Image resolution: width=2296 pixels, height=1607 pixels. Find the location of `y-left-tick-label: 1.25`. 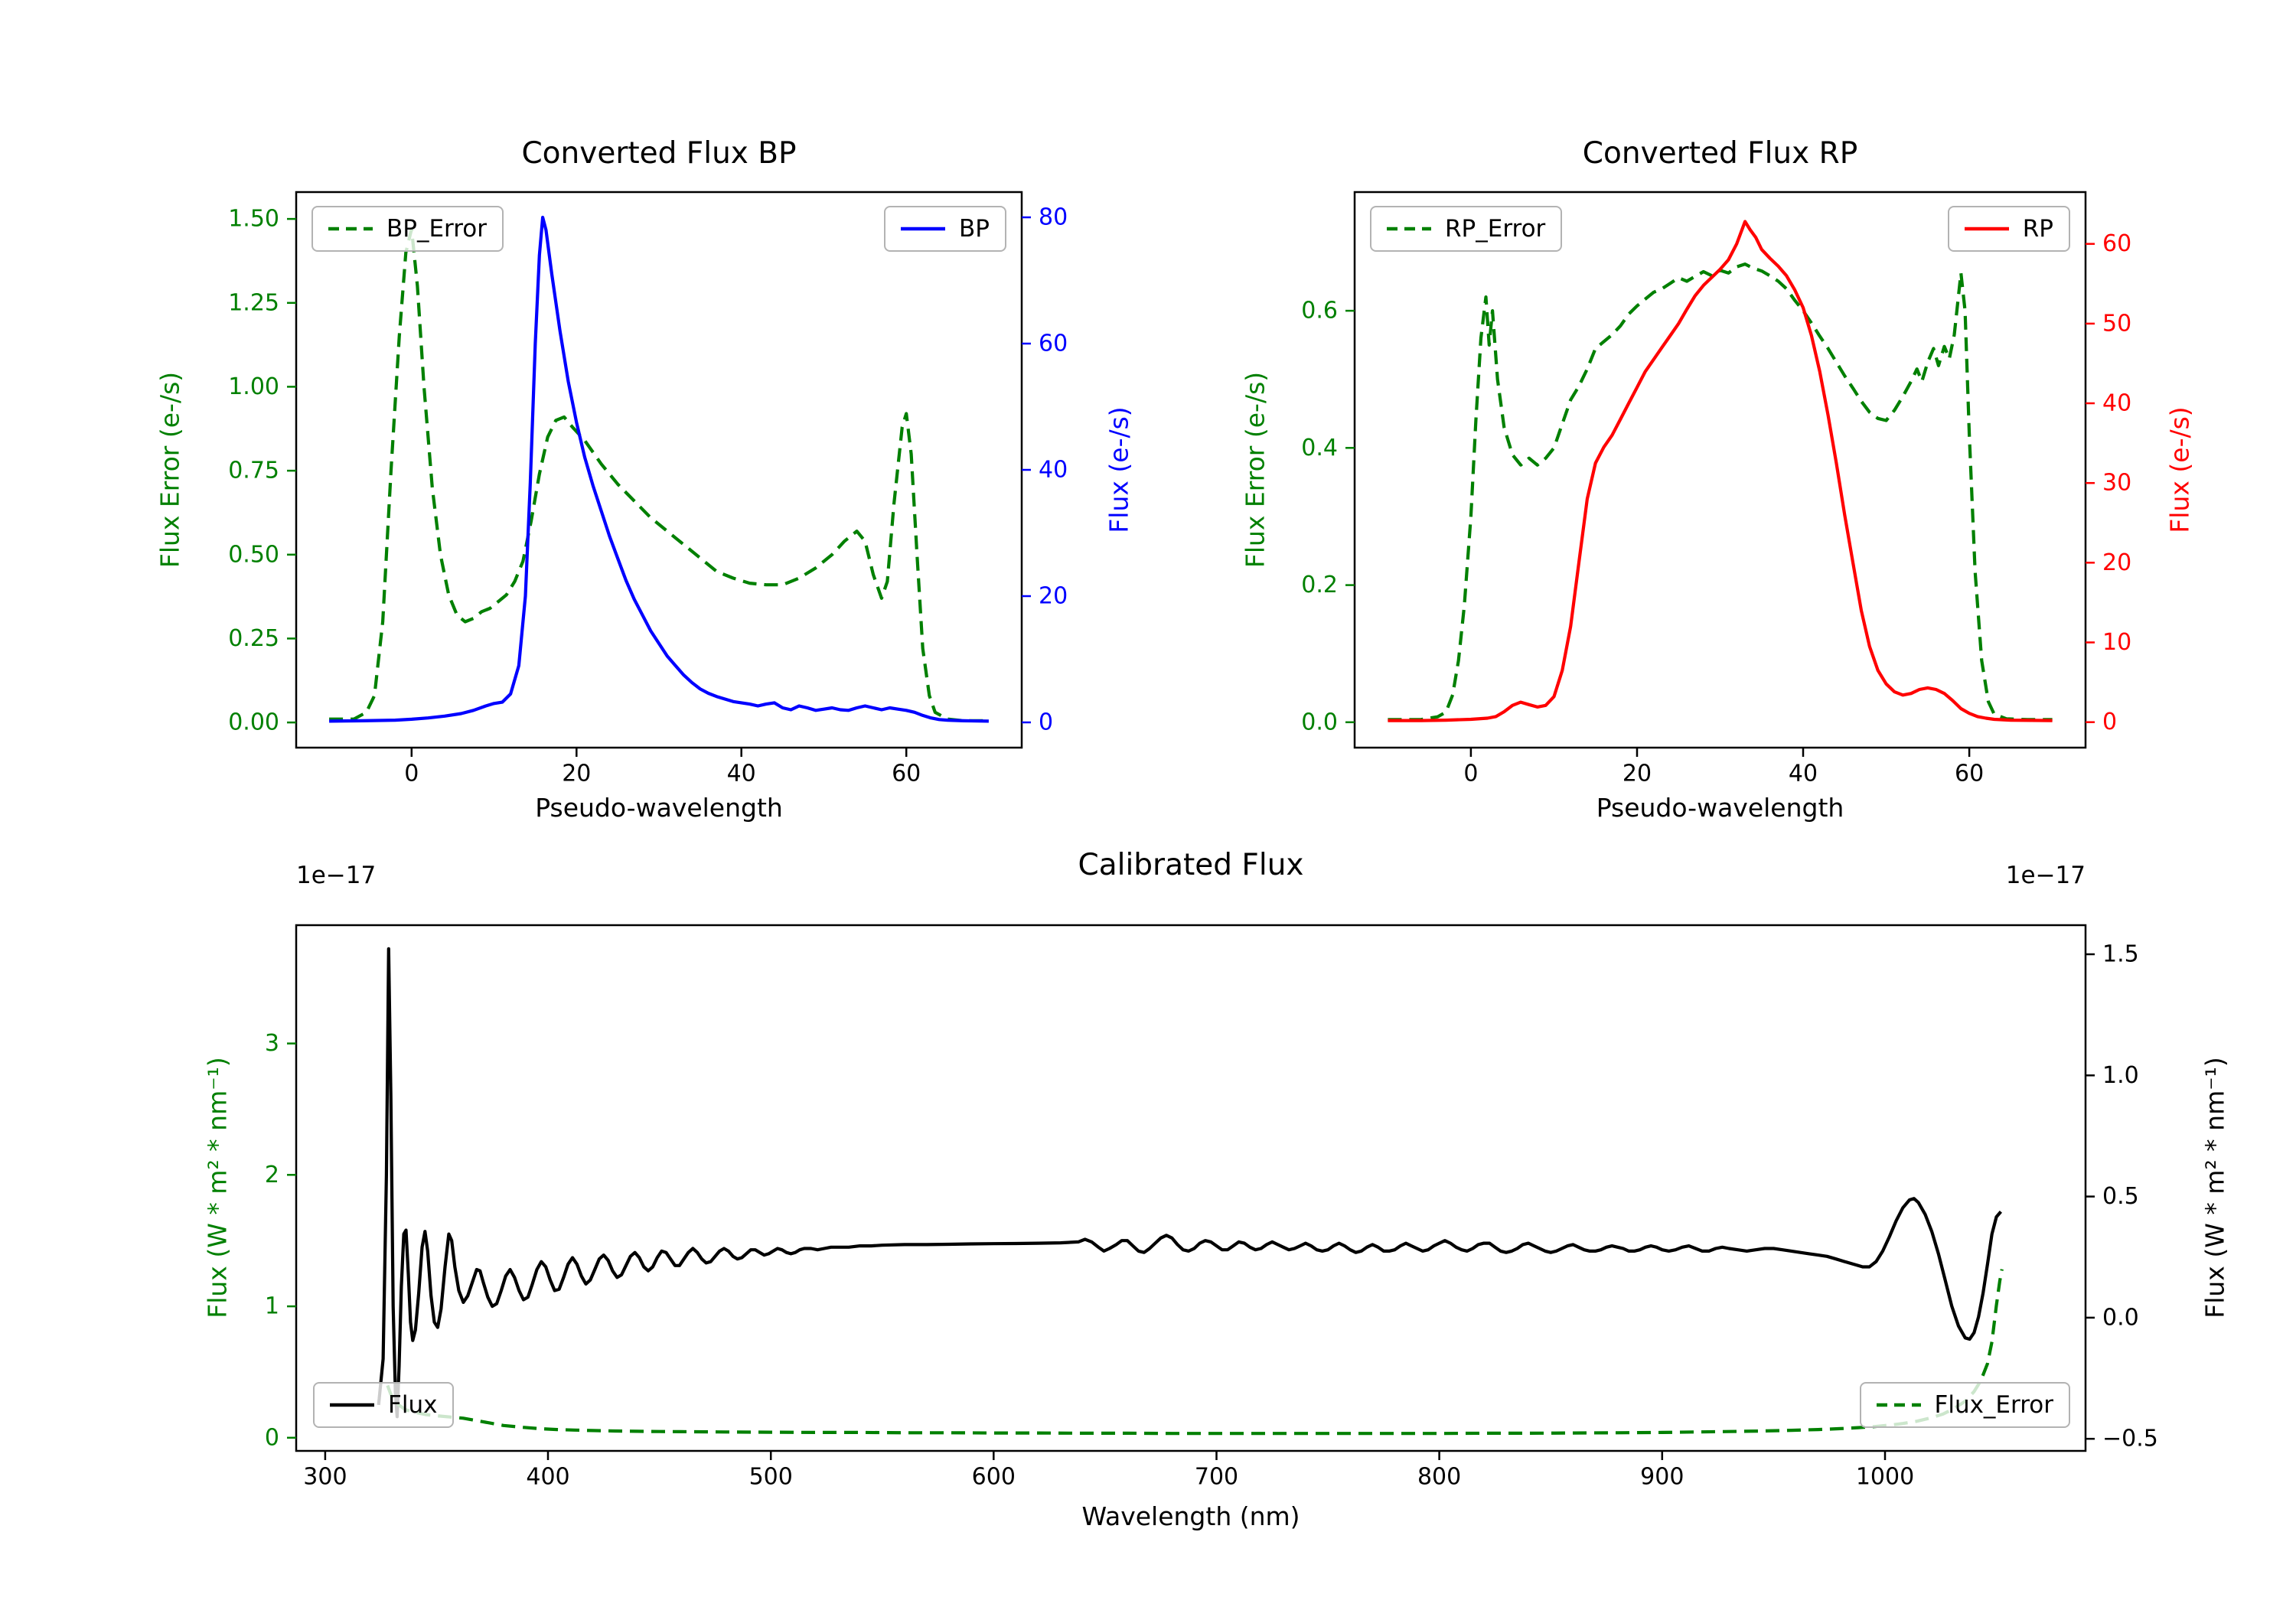

y-left-tick-label: 1.25 is located at coordinates (253, 302).